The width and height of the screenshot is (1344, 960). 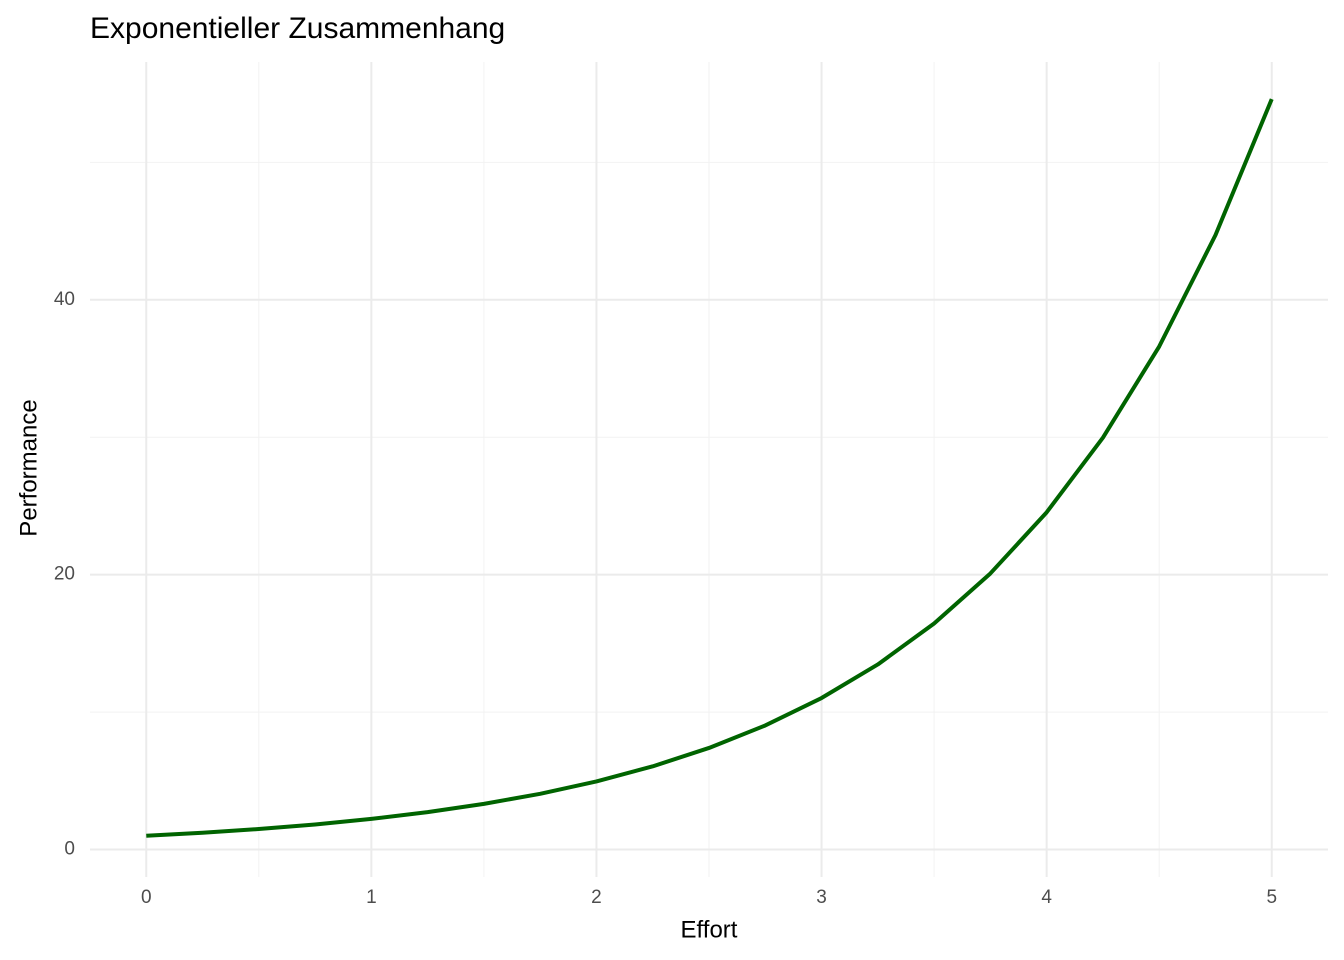 What do you see at coordinates (821, 897) in the screenshot?
I see `x-tick-label: 3` at bounding box center [821, 897].